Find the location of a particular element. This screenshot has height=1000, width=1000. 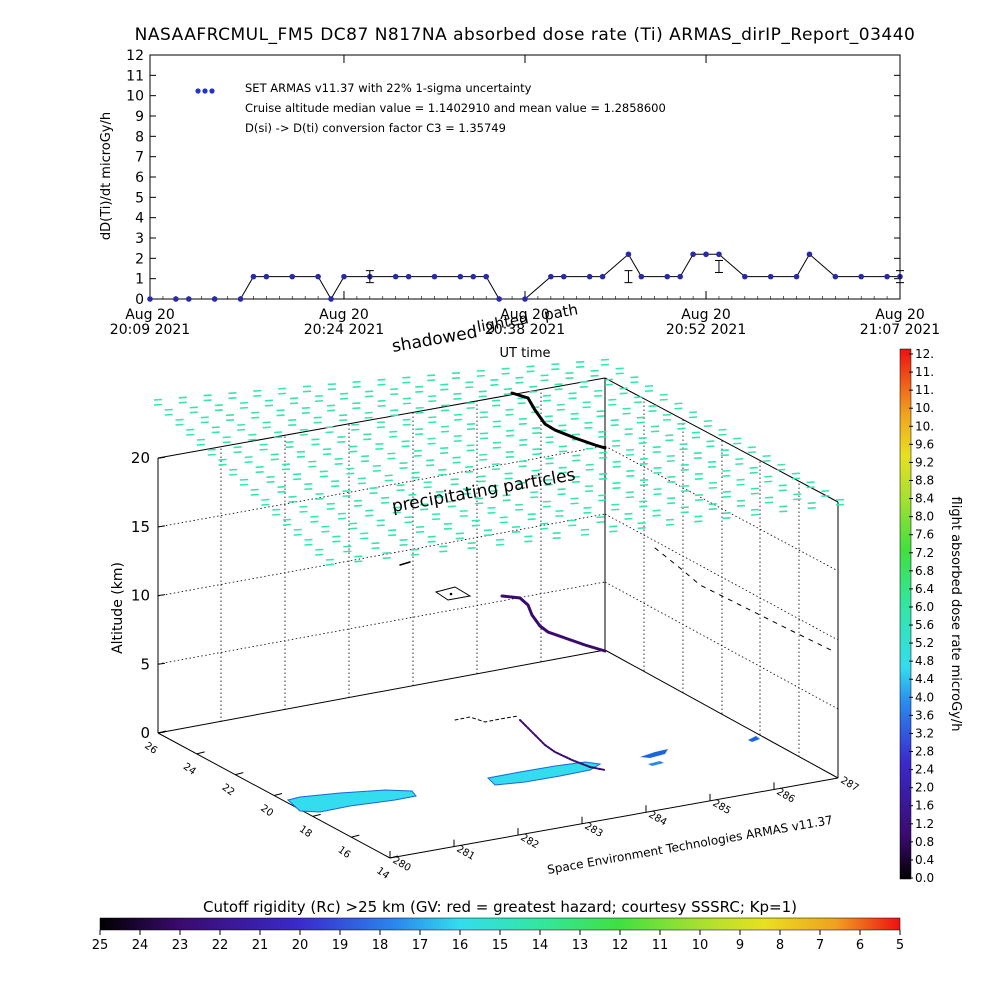

latitude-tick-label: 20 is located at coordinates (266, 811).